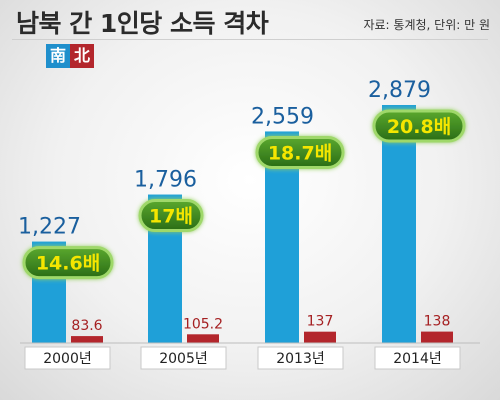 This screenshot has width=500, height=400. Describe the element at coordinates (437, 322) in the screenshot. I see `value-label-north-3: 138` at that location.